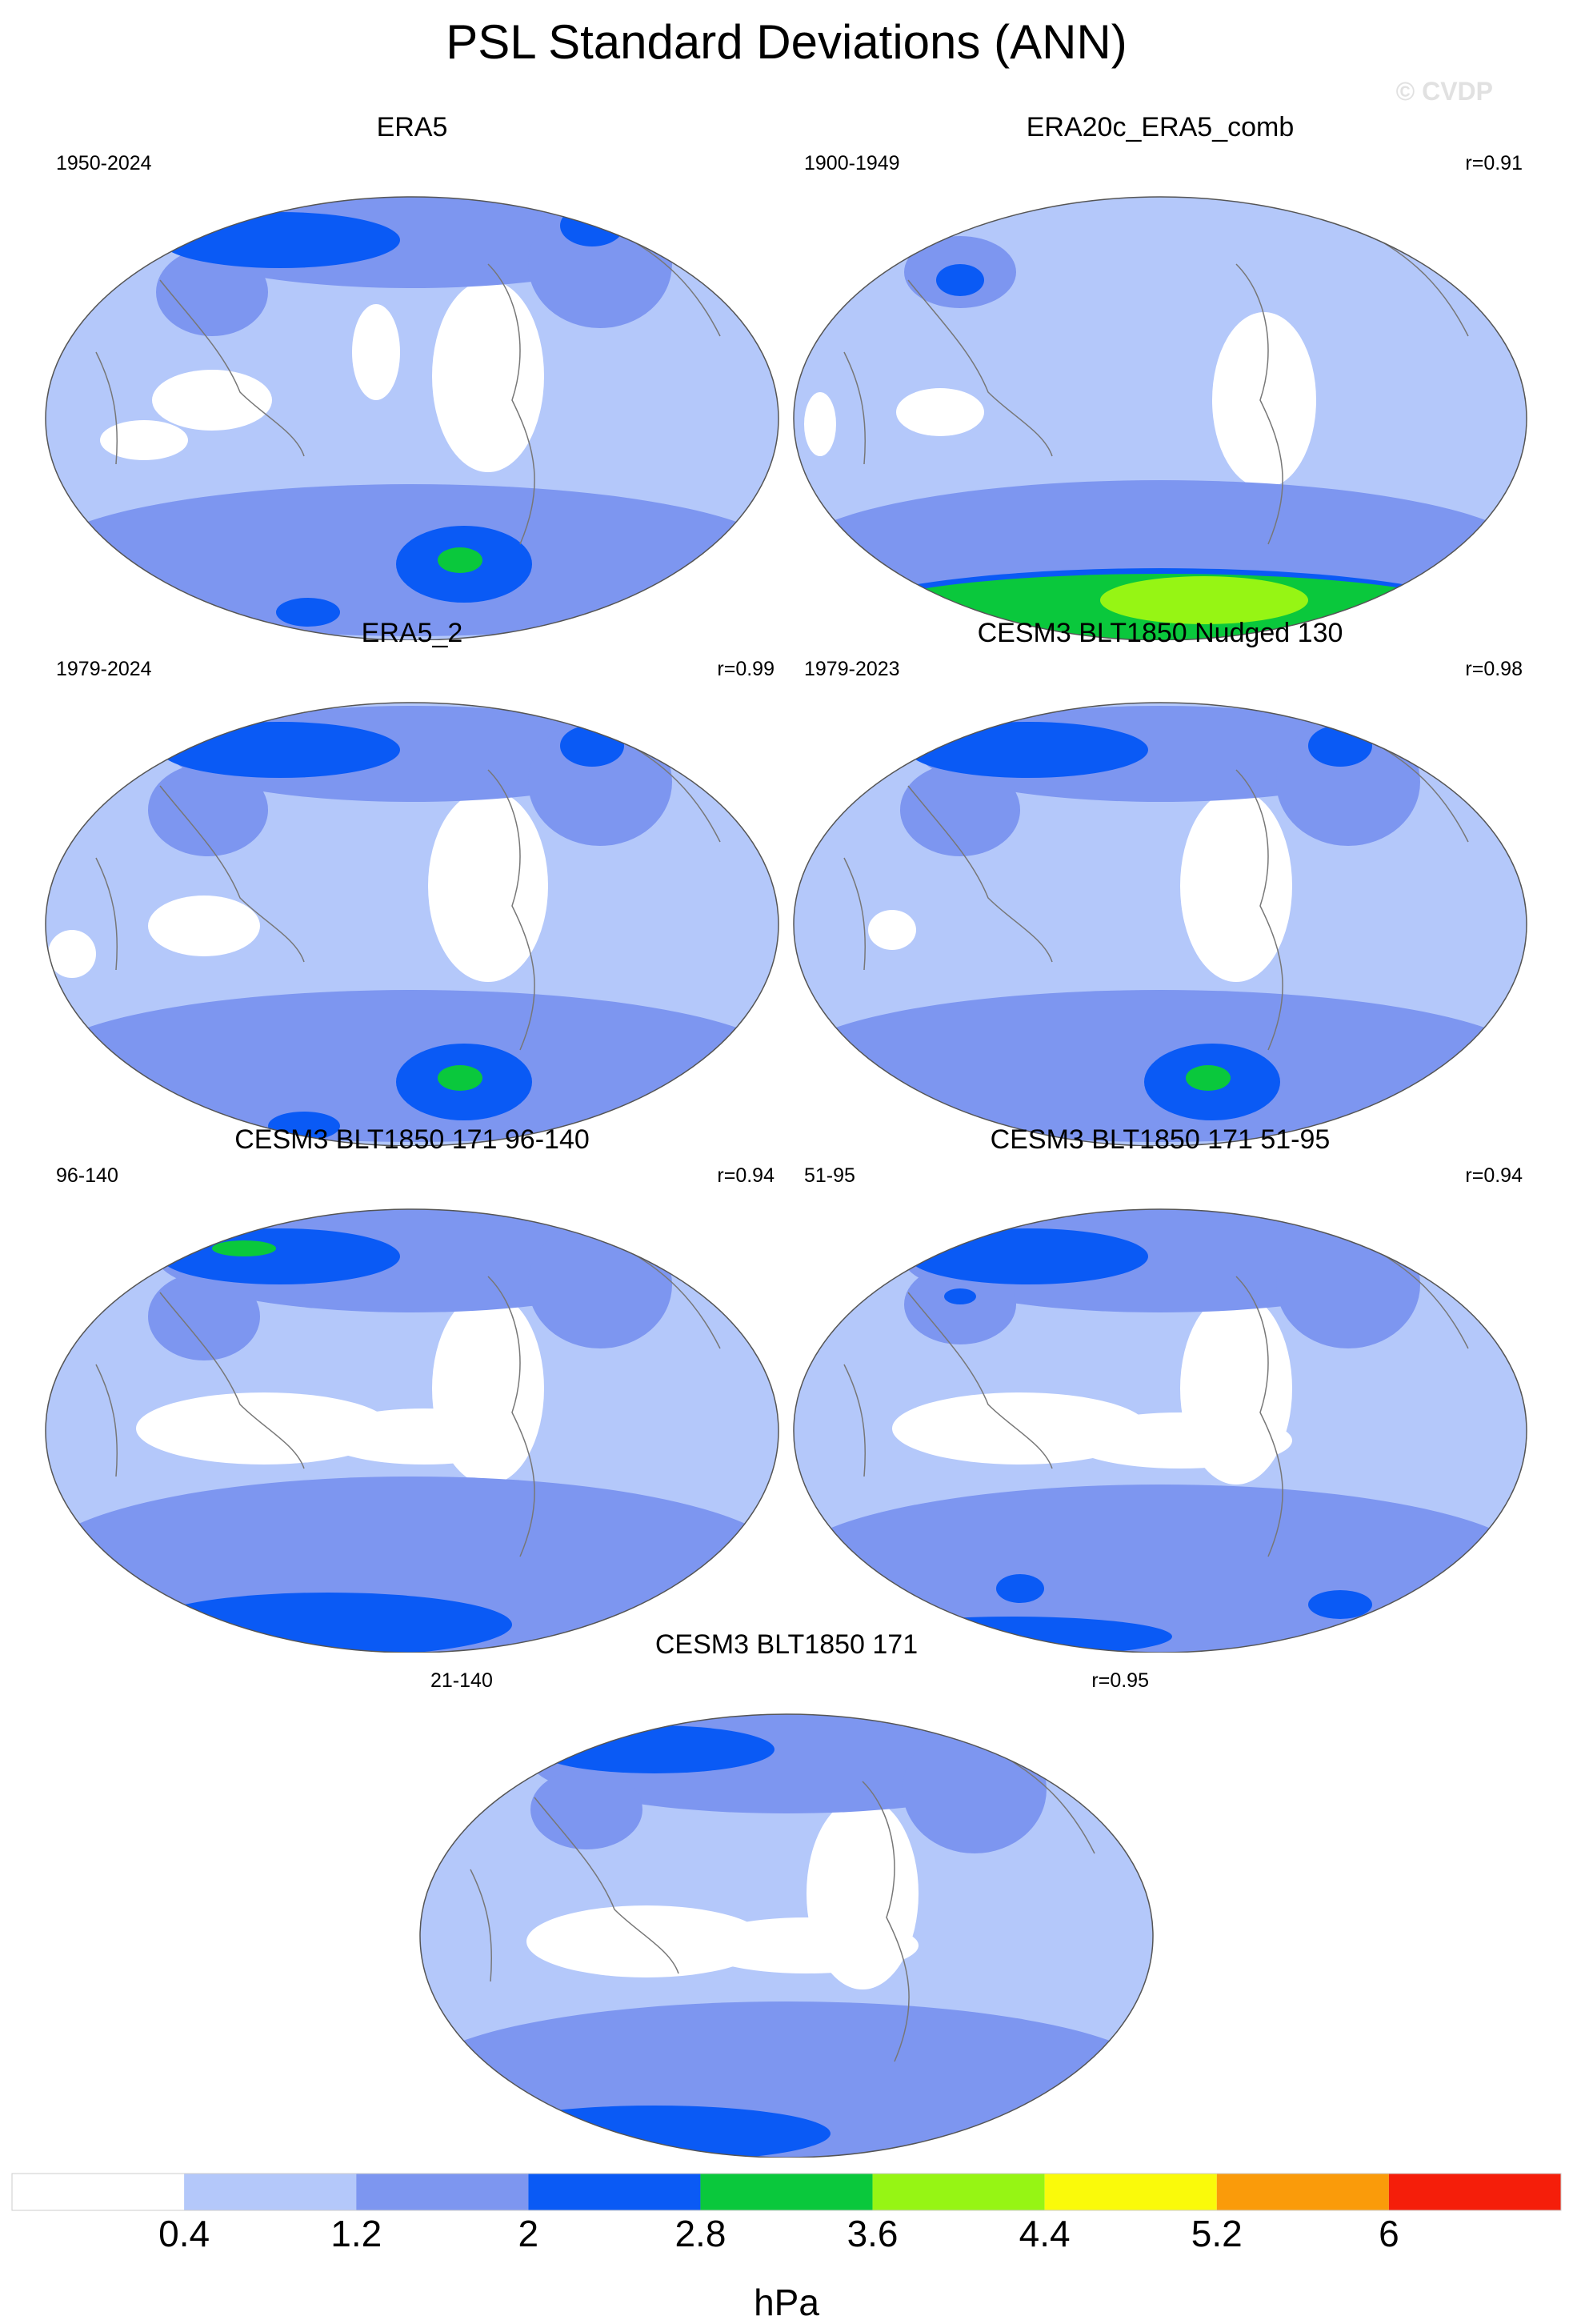 The height and width of the screenshot is (2324, 1573). I want to click on panel-period: 96-140, so click(87, 1175).